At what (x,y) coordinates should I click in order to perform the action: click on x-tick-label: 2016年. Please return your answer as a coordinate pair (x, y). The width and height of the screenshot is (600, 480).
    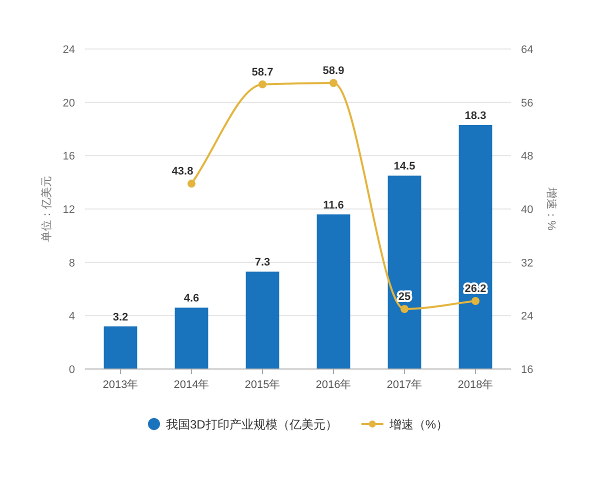
    Looking at the image, I should click on (334, 385).